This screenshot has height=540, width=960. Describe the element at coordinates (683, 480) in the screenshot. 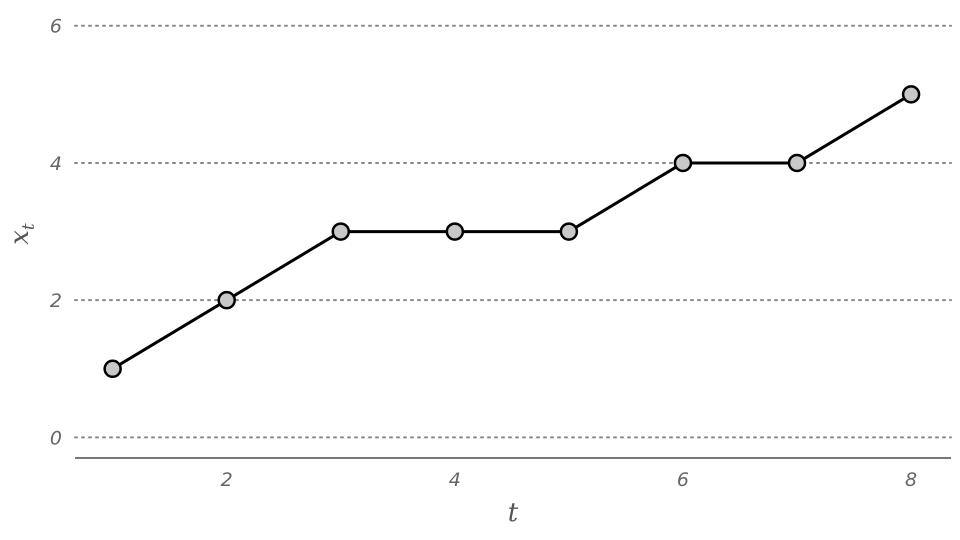

I see `x-tick-label-6: 6` at that location.